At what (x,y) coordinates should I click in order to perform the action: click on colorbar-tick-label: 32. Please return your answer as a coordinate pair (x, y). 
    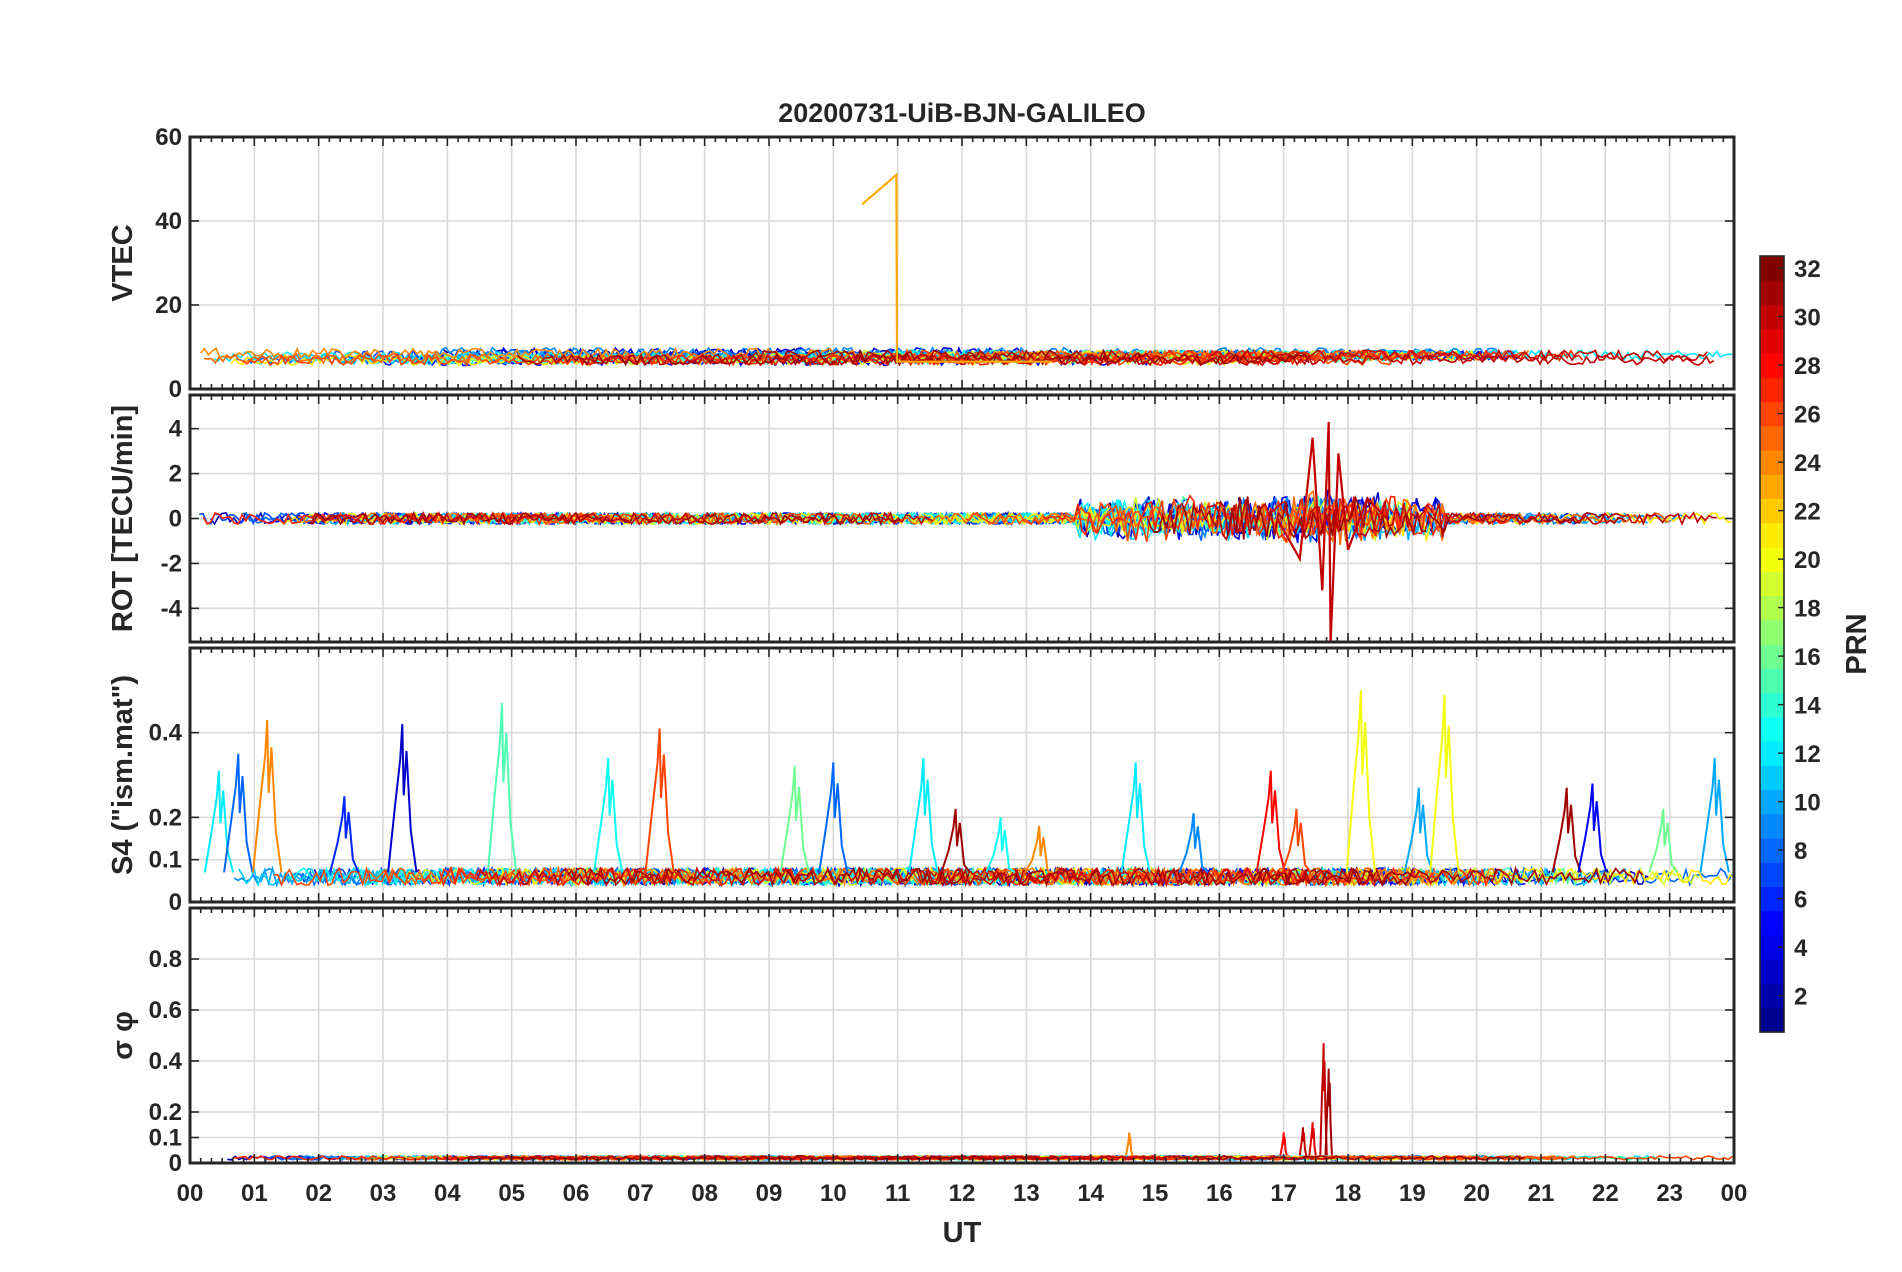
    Looking at the image, I should click on (1807, 269).